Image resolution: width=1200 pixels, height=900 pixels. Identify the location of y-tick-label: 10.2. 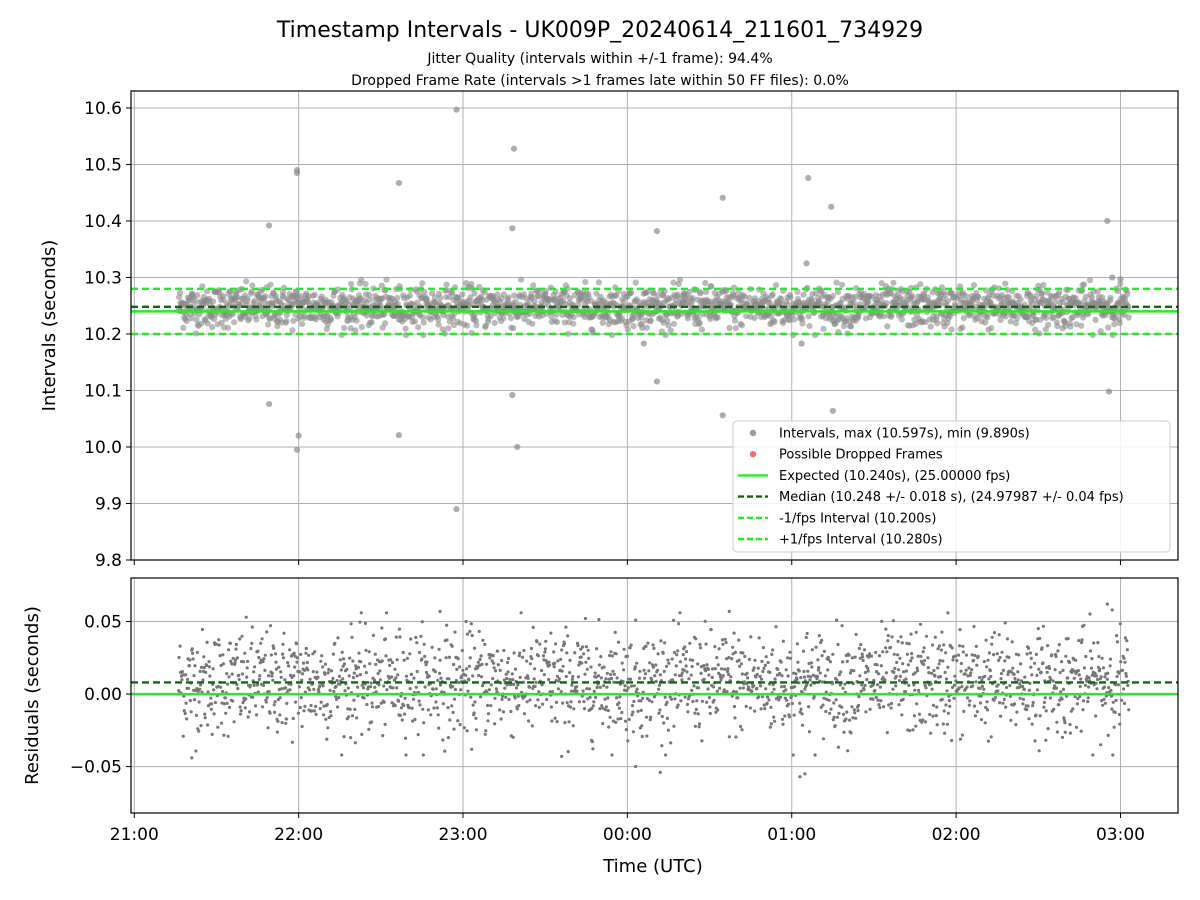
(103, 335).